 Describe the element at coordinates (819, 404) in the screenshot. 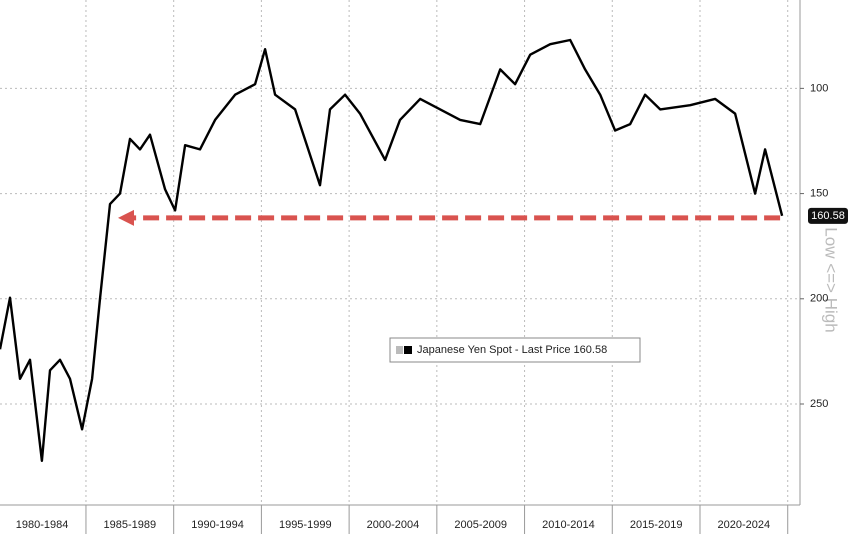

I see `y-tick-label: 250` at that location.